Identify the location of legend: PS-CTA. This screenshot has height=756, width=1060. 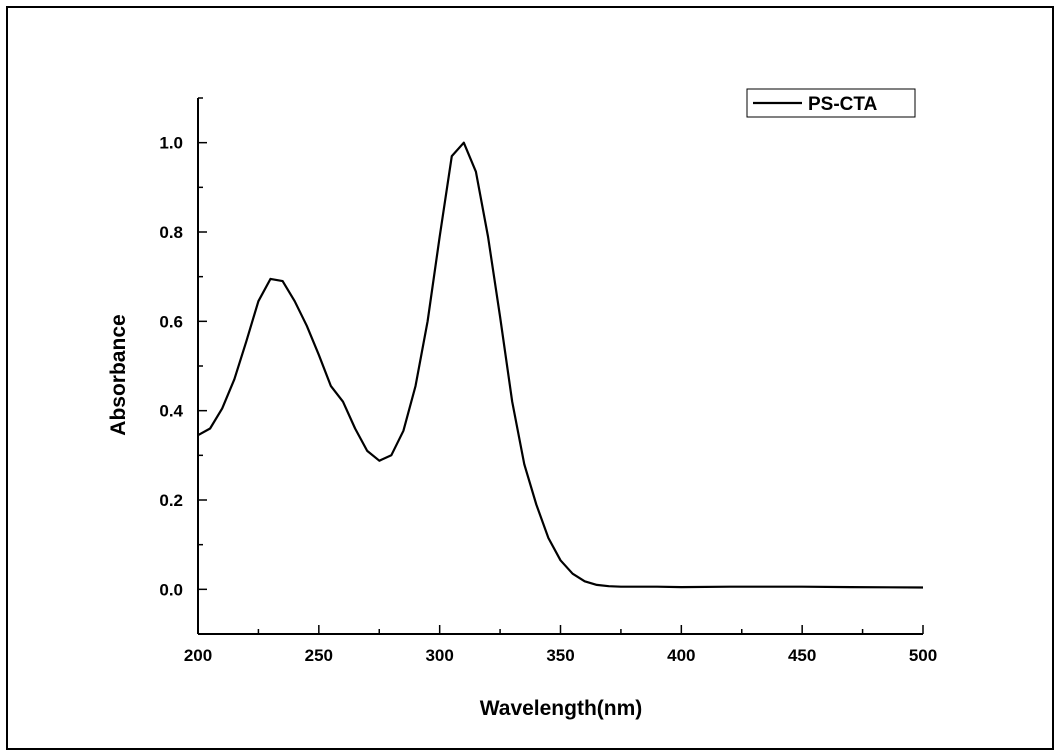
(831, 103).